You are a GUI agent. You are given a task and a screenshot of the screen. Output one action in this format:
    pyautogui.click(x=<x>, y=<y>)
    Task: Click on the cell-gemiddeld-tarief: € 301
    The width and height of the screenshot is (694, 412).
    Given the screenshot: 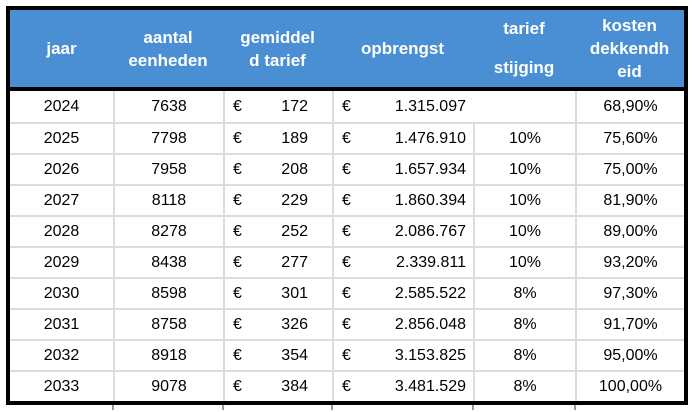 What is the action you would take?
    pyautogui.click(x=277, y=292)
    